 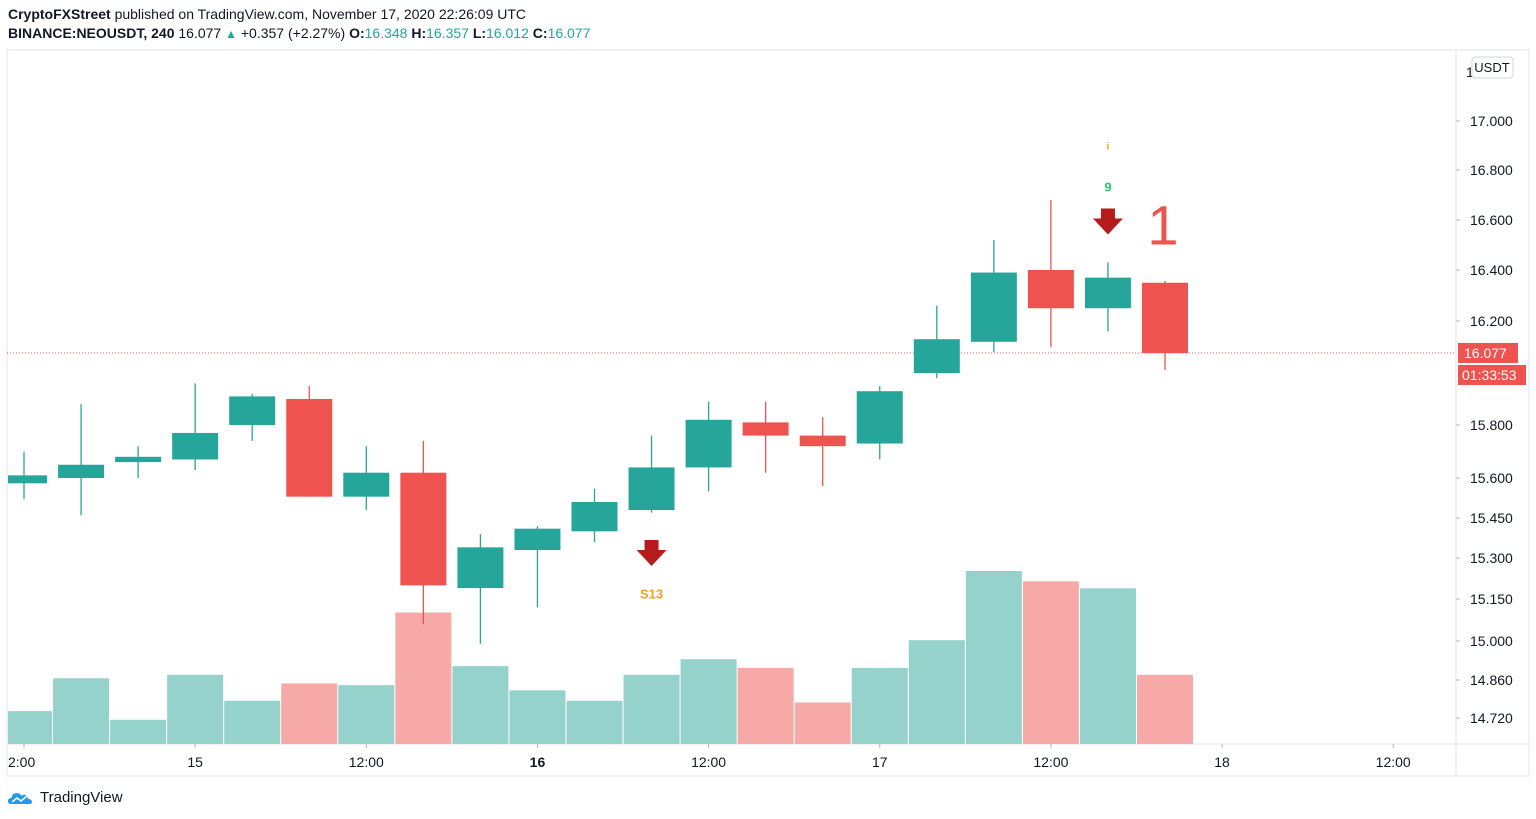 What do you see at coordinates (1491, 558) in the screenshot?
I see `y-tick-label: 15.300` at bounding box center [1491, 558].